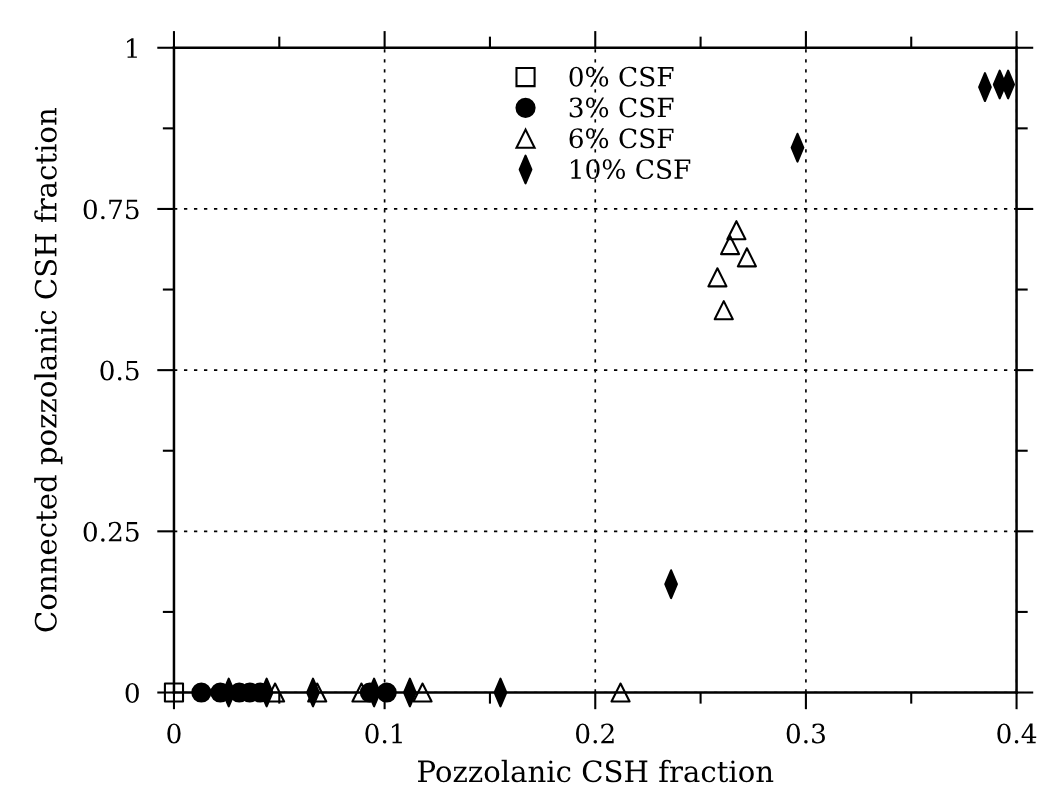  Describe the element at coordinates (630, 169) in the screenshot. I see `legend-label: 10% CSF` at that location.